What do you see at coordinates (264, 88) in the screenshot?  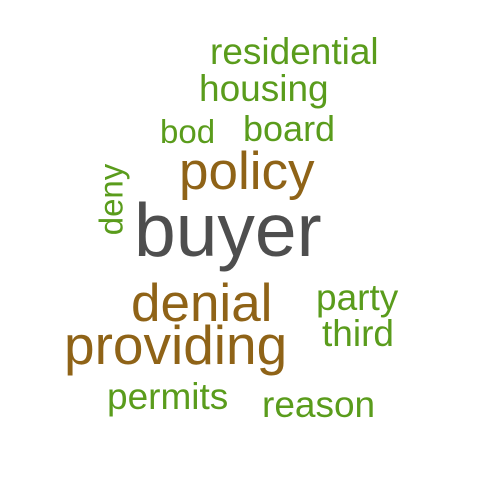 I see `word-housing: housing` at bounding box center [264, 88].